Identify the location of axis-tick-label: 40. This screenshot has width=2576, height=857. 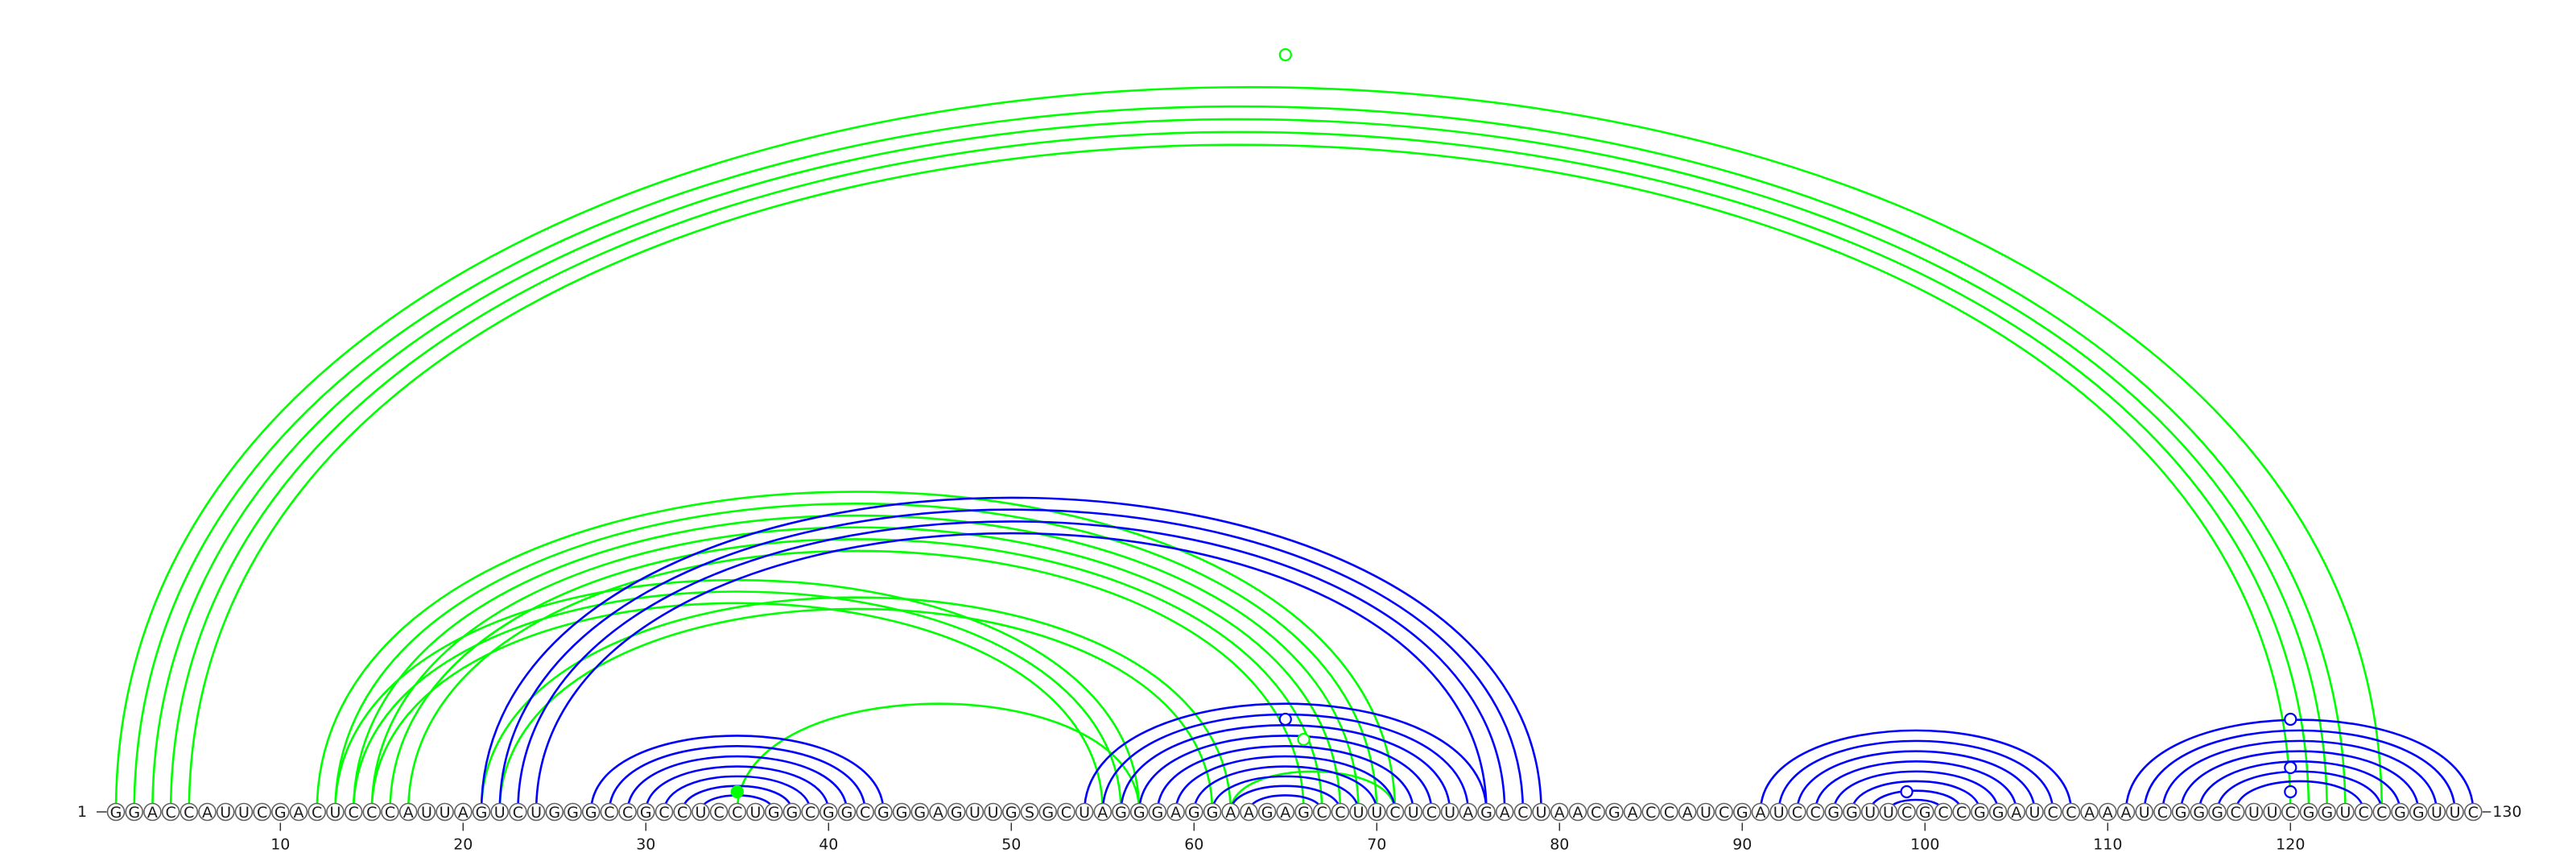
(828, 845).